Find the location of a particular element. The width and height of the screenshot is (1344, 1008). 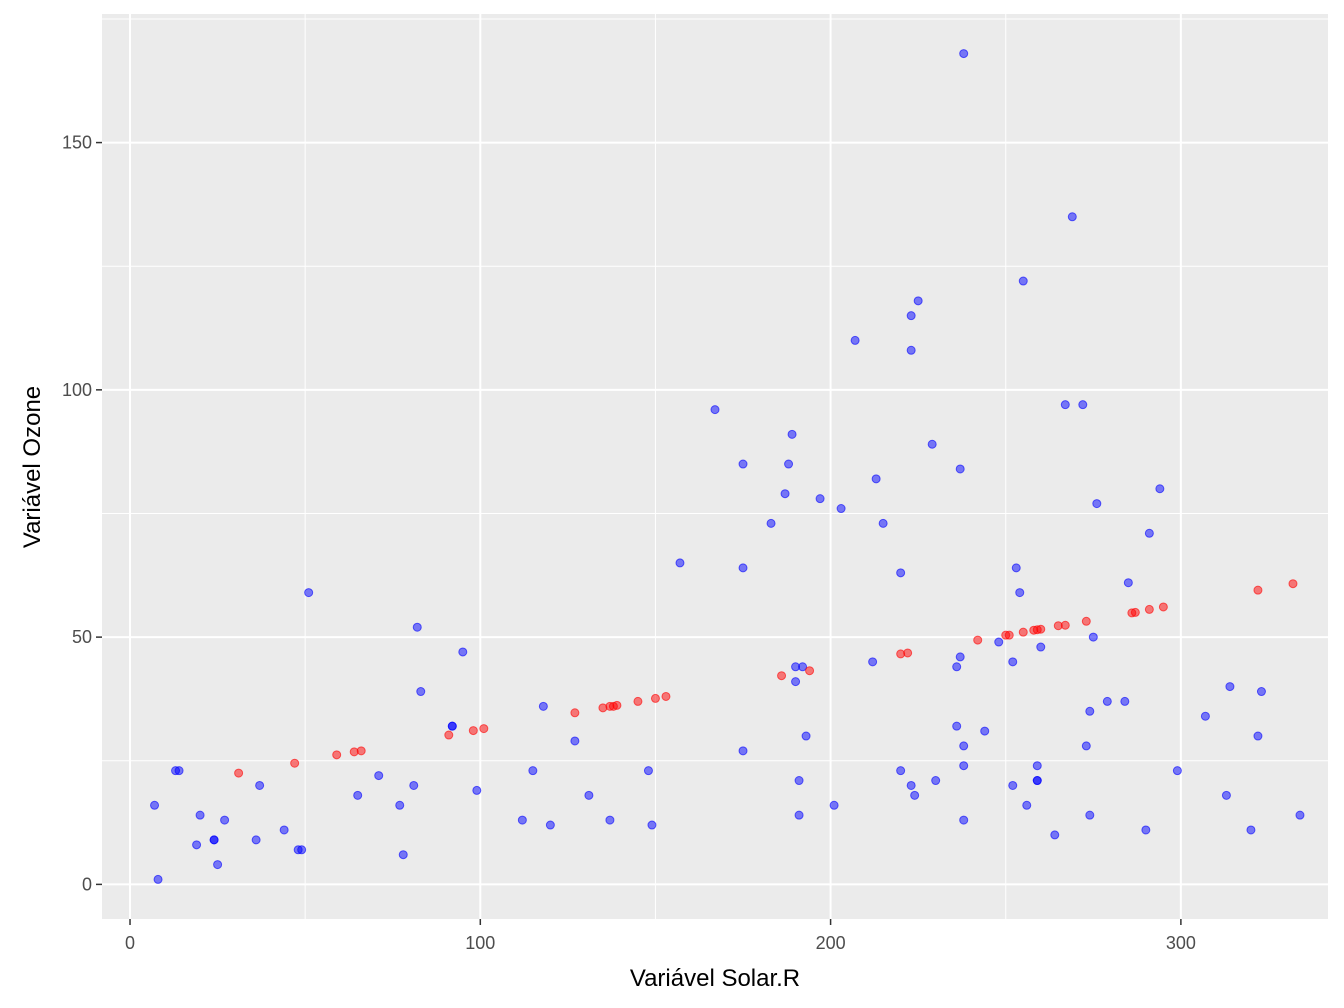

x-tick-label: 0 is located at coordinates (130, 943).